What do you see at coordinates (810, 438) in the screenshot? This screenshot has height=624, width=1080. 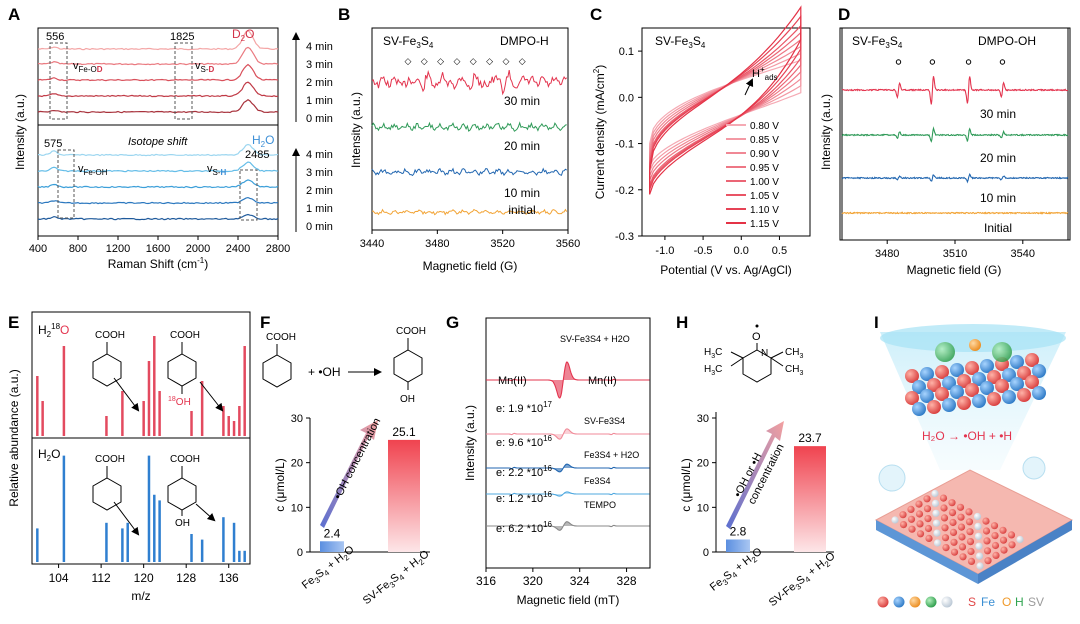 I see `h-bar-value-1: 23.7` at bounding box center [810, 438].